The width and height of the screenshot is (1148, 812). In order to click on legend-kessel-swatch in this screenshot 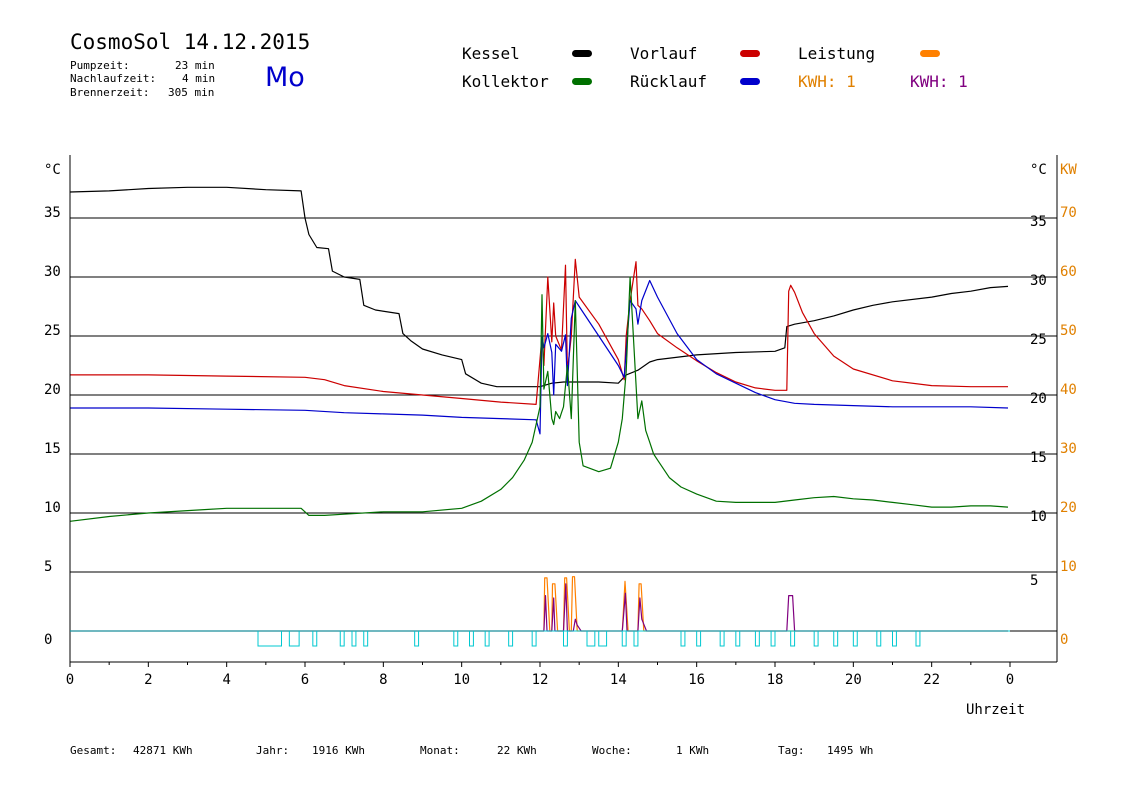, I will do `click(582, 53)`.